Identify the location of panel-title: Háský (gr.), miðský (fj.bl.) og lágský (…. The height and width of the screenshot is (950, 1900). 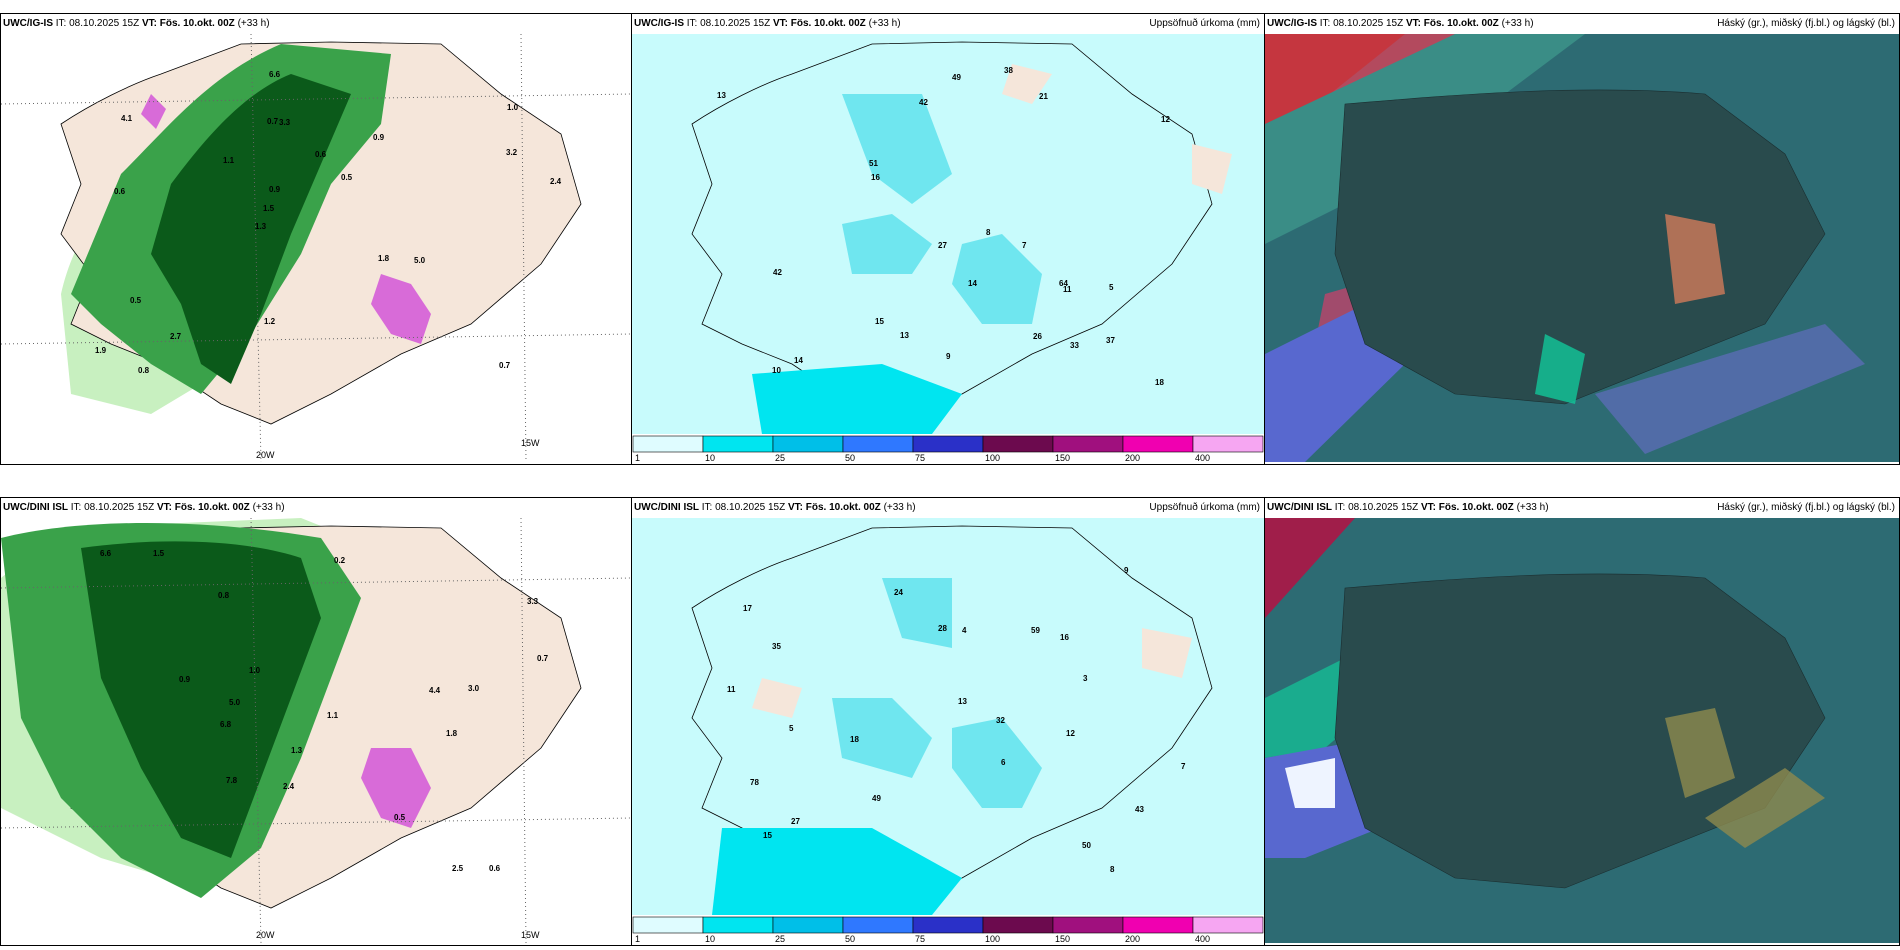
(1806, 507).